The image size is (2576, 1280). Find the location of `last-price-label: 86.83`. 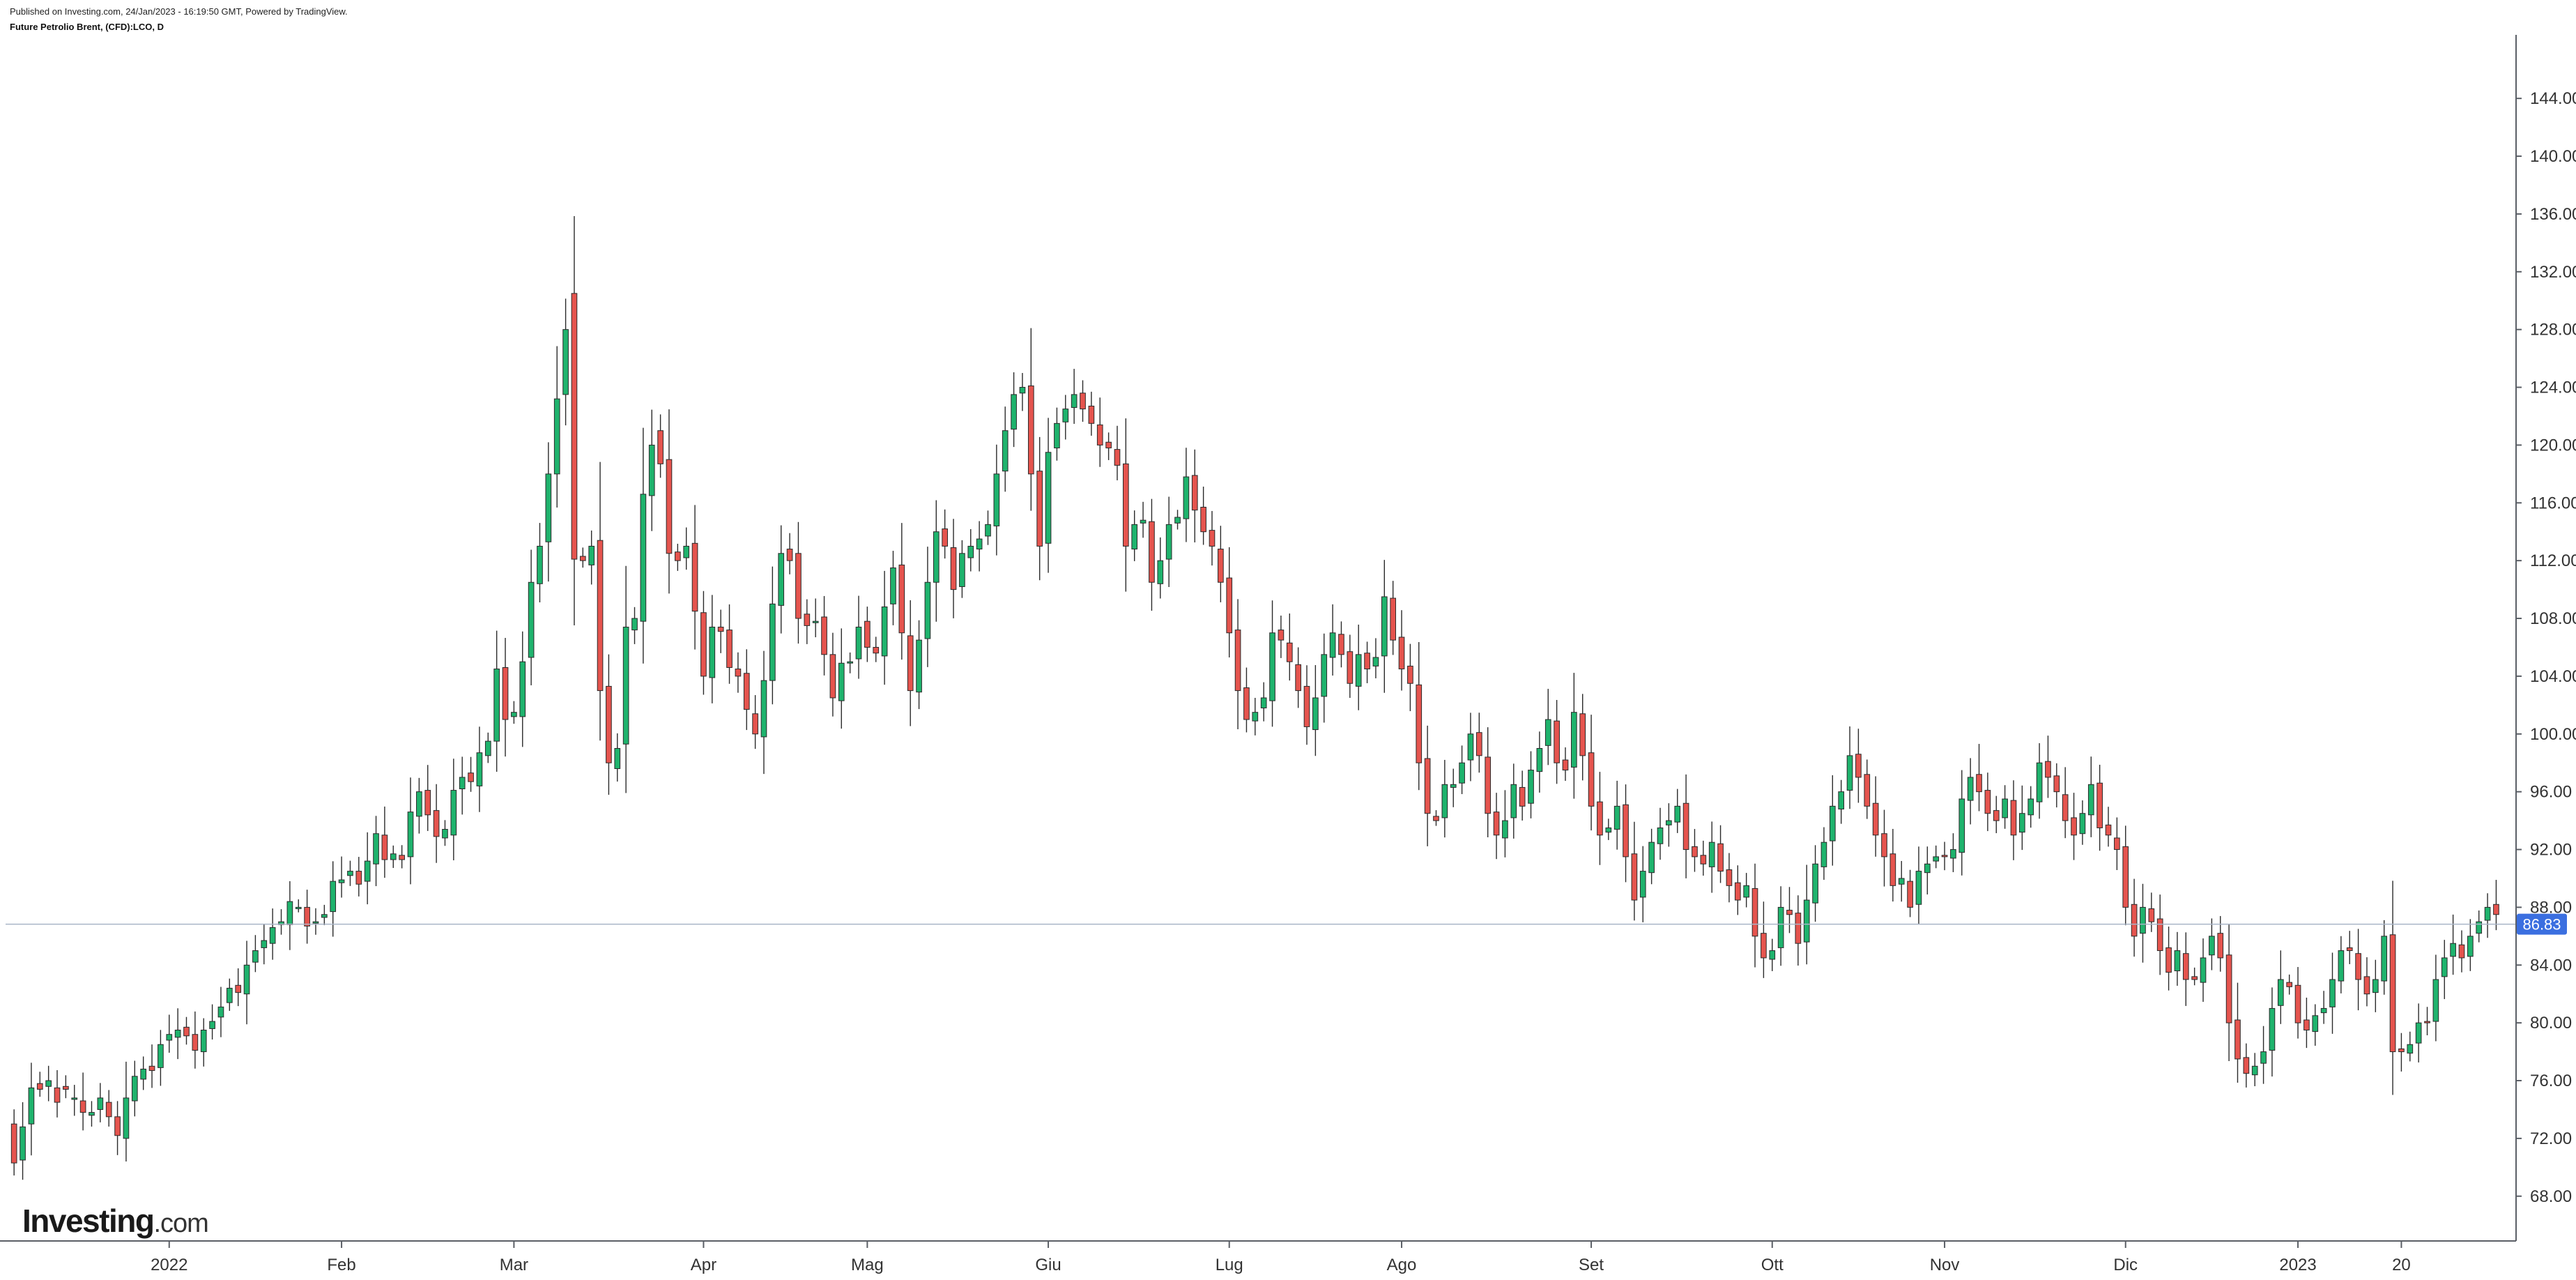

last-price-label: 86.83 is located at coordinates (2542, 924).